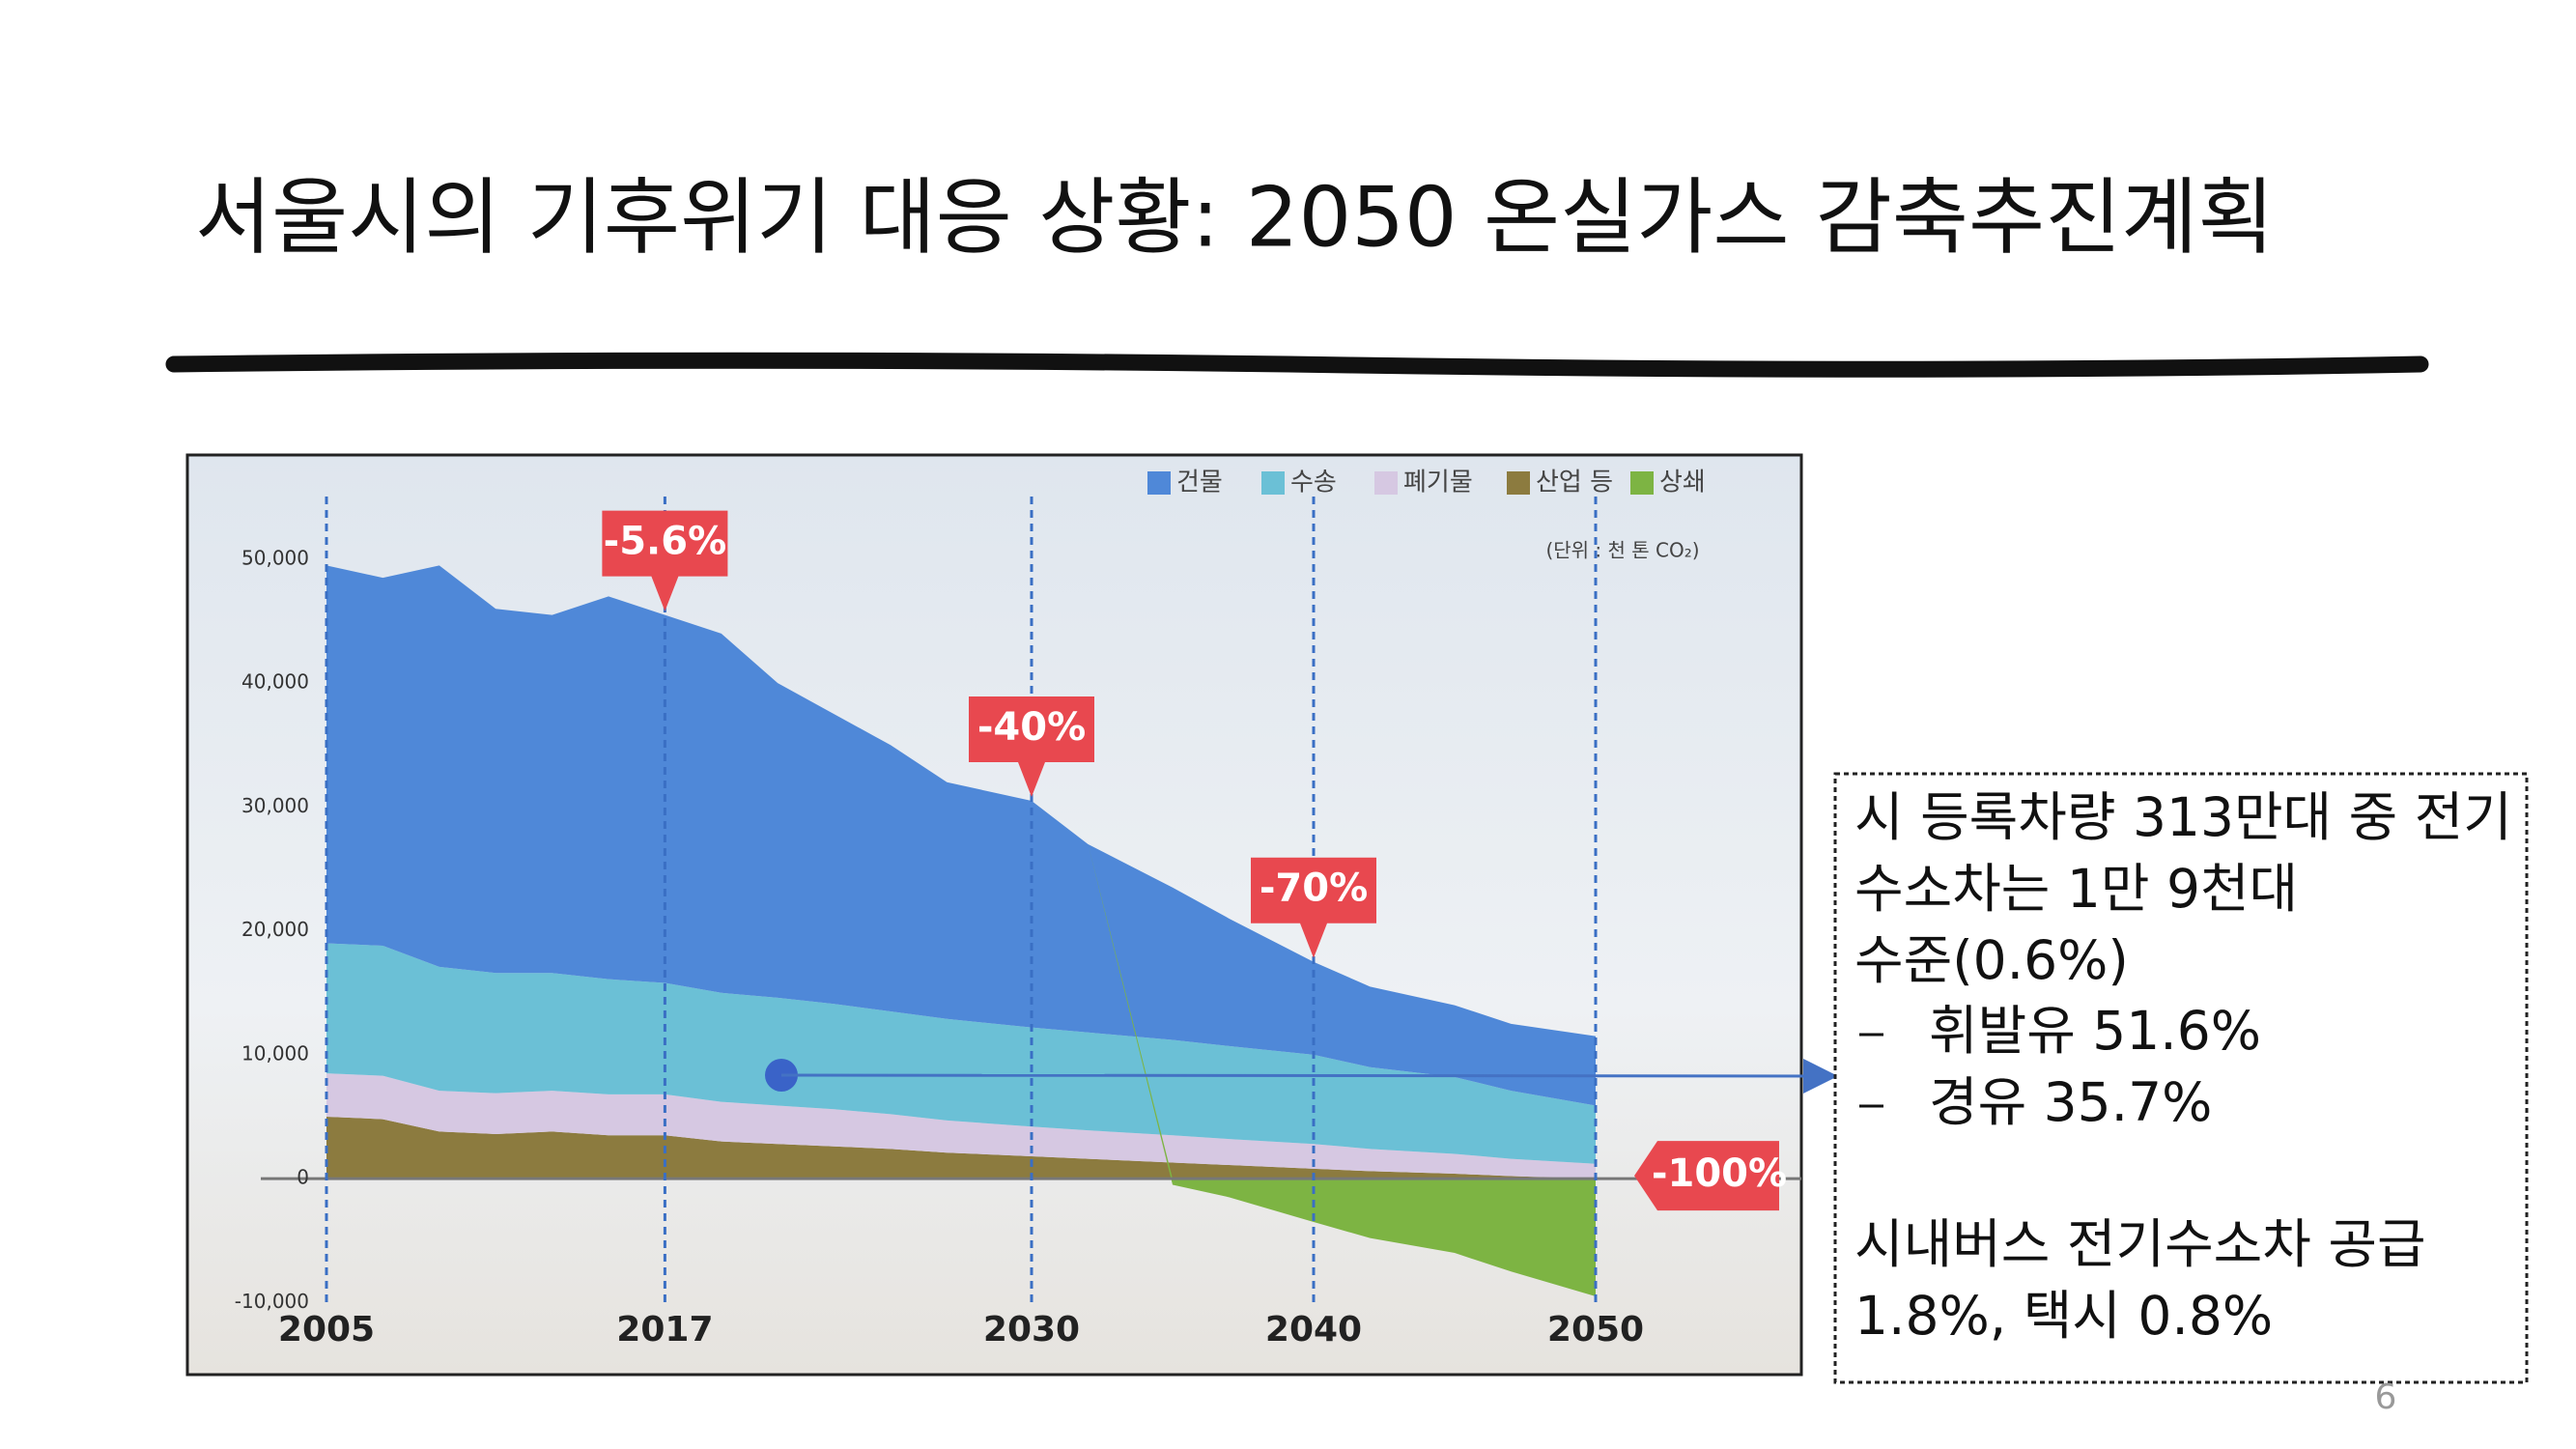  What do you see at coordinates (664, 1330) in the screenshot?
I see `x-tick-label: 2017` at bounding box center [664, 1330].